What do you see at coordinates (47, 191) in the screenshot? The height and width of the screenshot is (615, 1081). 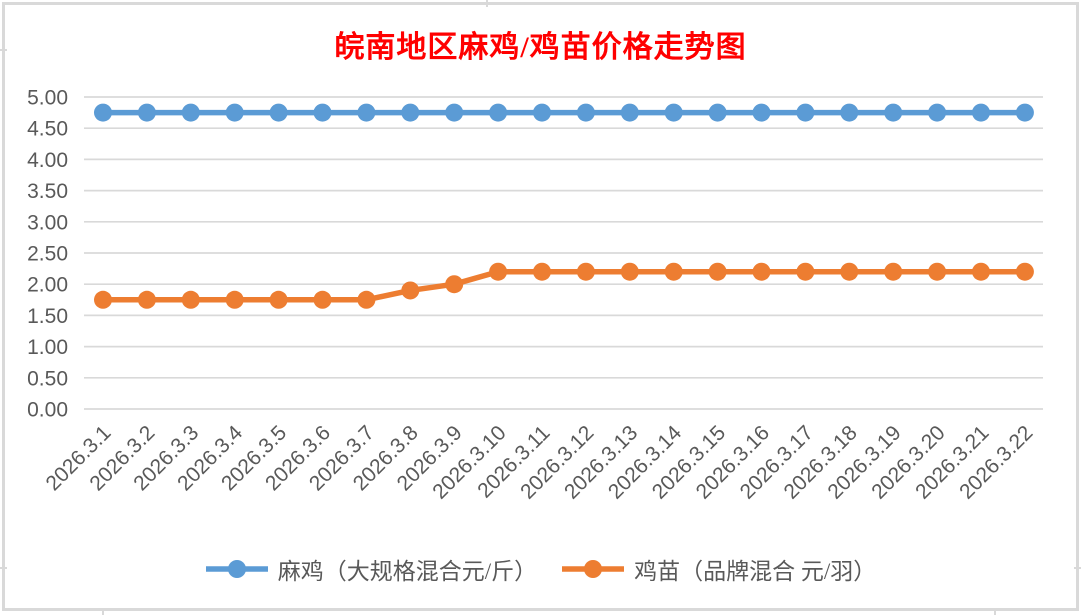 I see `y-axis-tick-label: 3.50` at bounding box center [47, 191].